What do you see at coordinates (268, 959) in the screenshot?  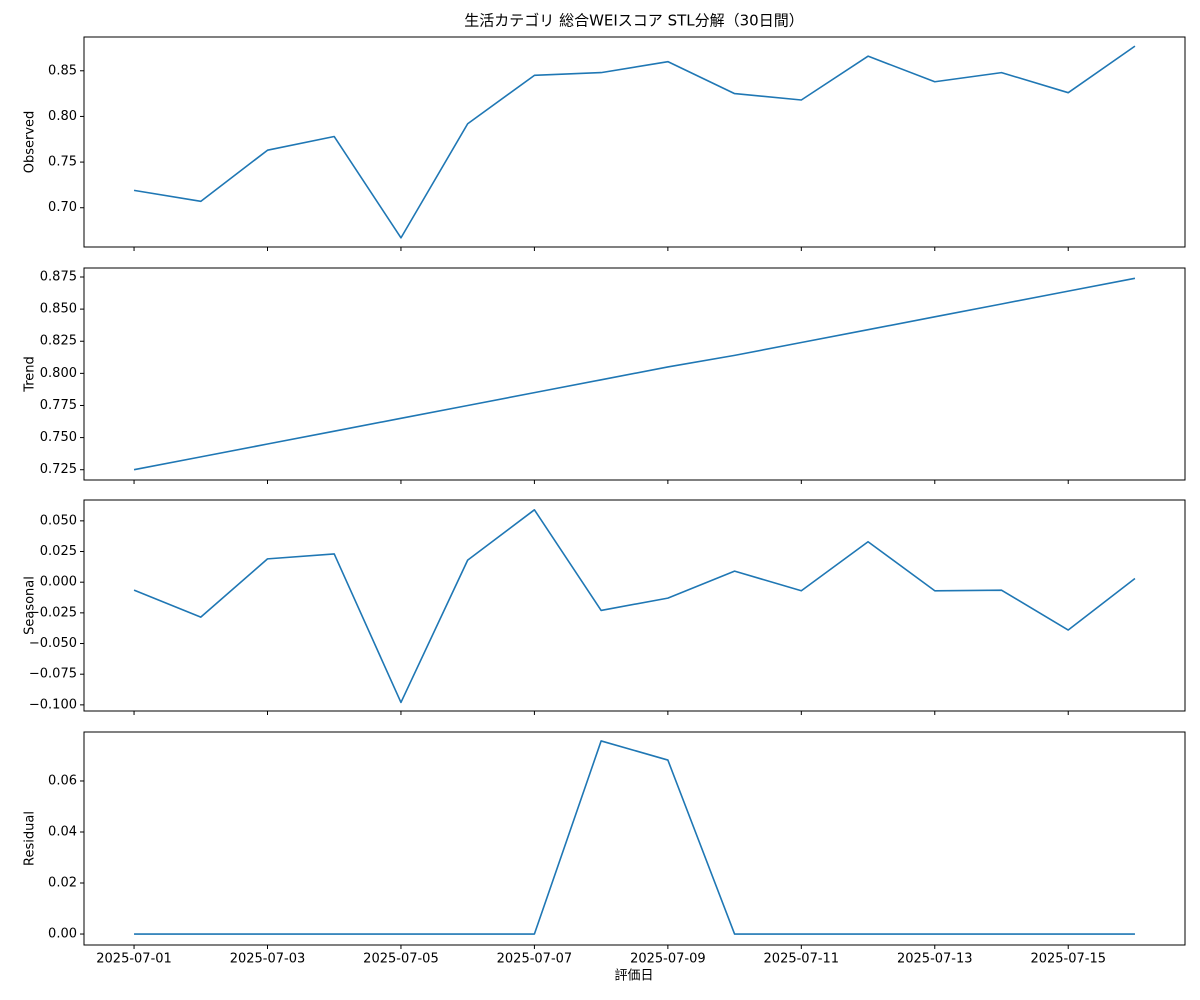 I see `x-tick-label: 2025-07-03` at bounding box center [268, 959].